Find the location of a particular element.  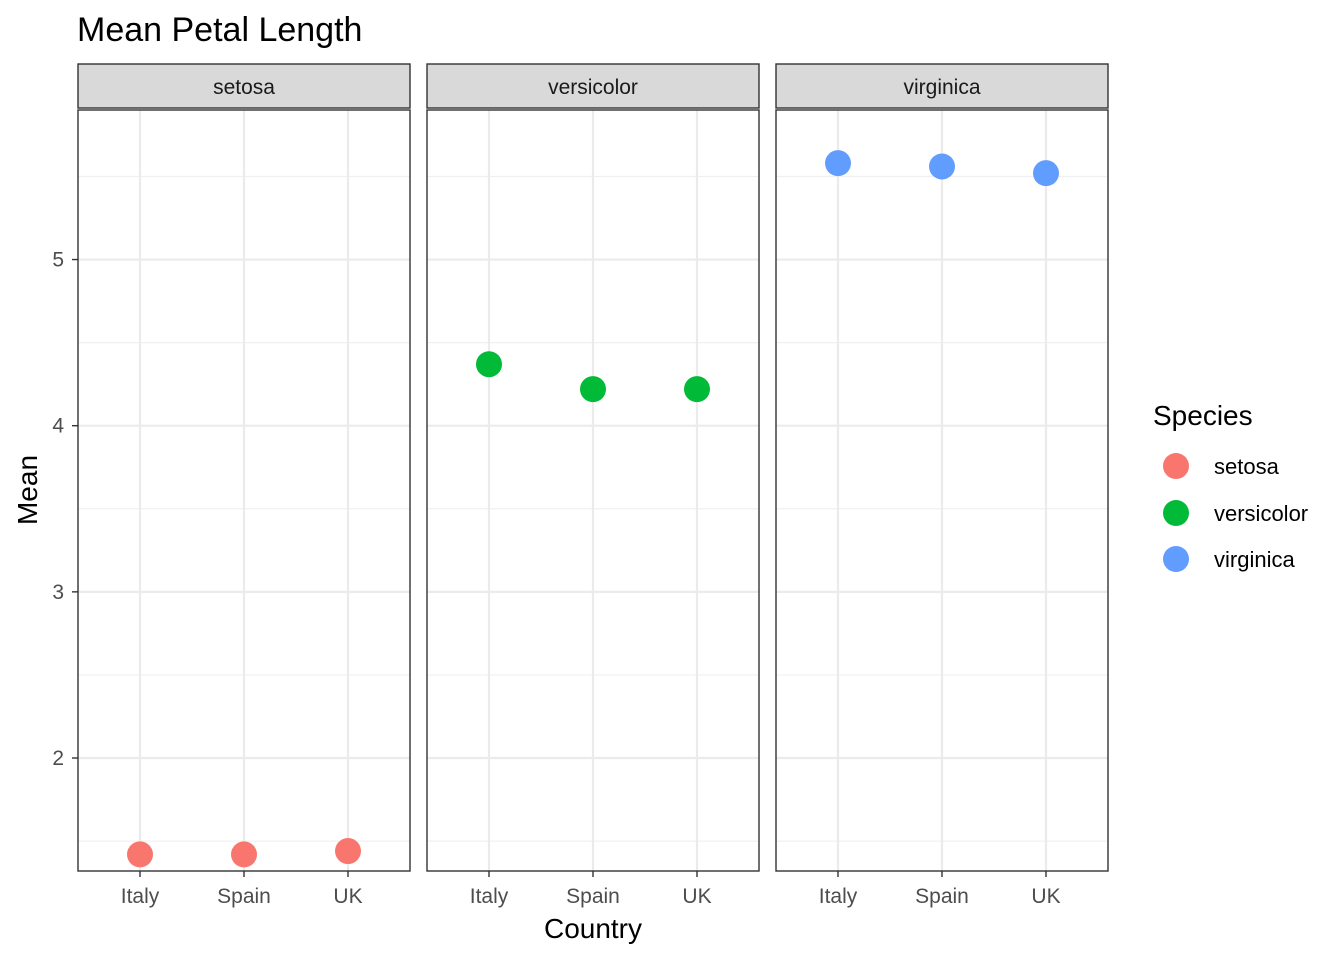

y-tick-label: 5 is located at coordinates (58, 260).